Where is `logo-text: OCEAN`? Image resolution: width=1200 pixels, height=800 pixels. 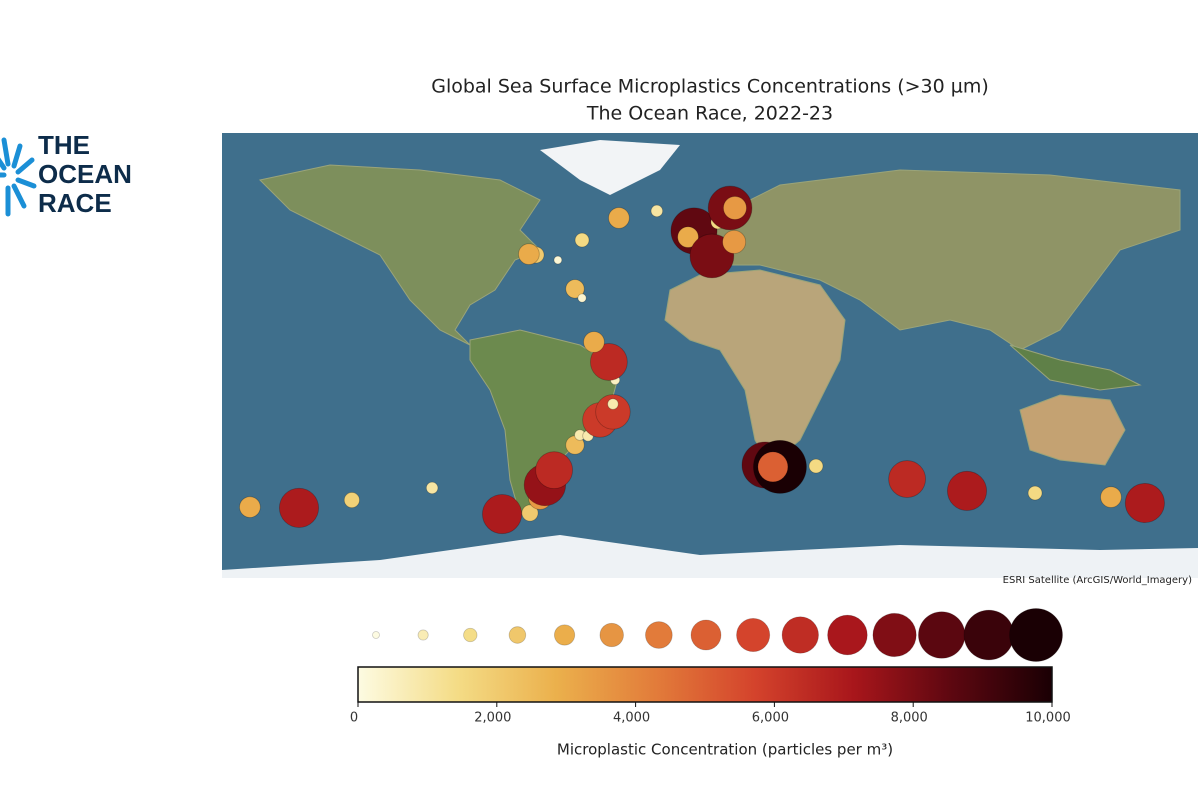
logo-text: OCEAN is located at coordinates (85, 174).